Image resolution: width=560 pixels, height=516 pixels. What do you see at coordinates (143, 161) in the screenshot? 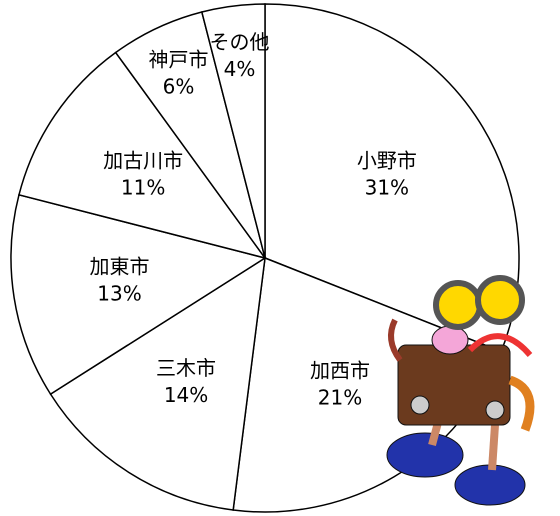
I see `slice-label: 加古川市` at bounding box center [143, 161].